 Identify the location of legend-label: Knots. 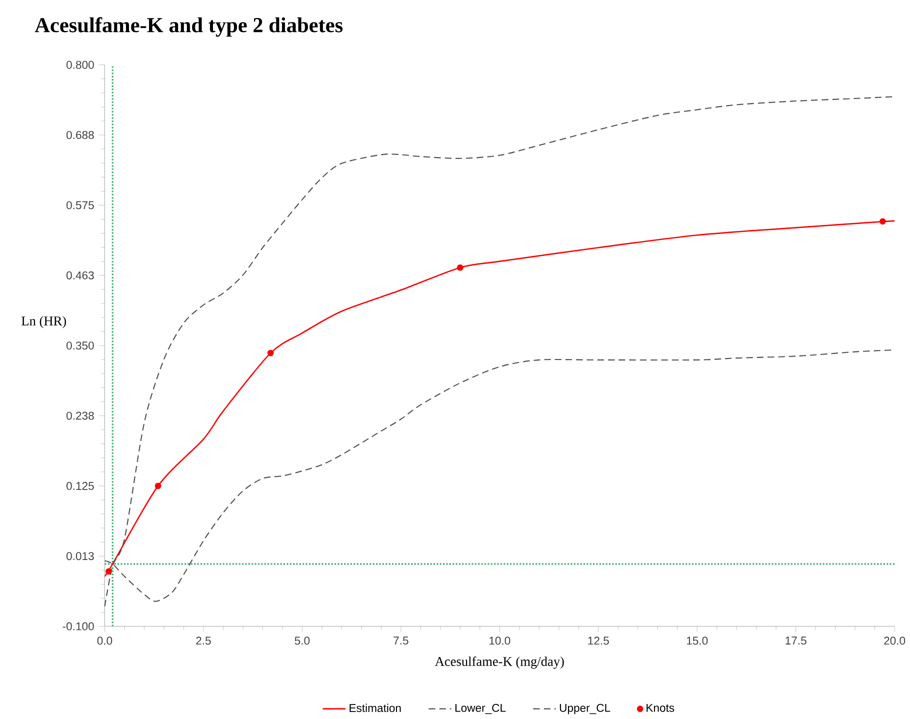
(660, 708).